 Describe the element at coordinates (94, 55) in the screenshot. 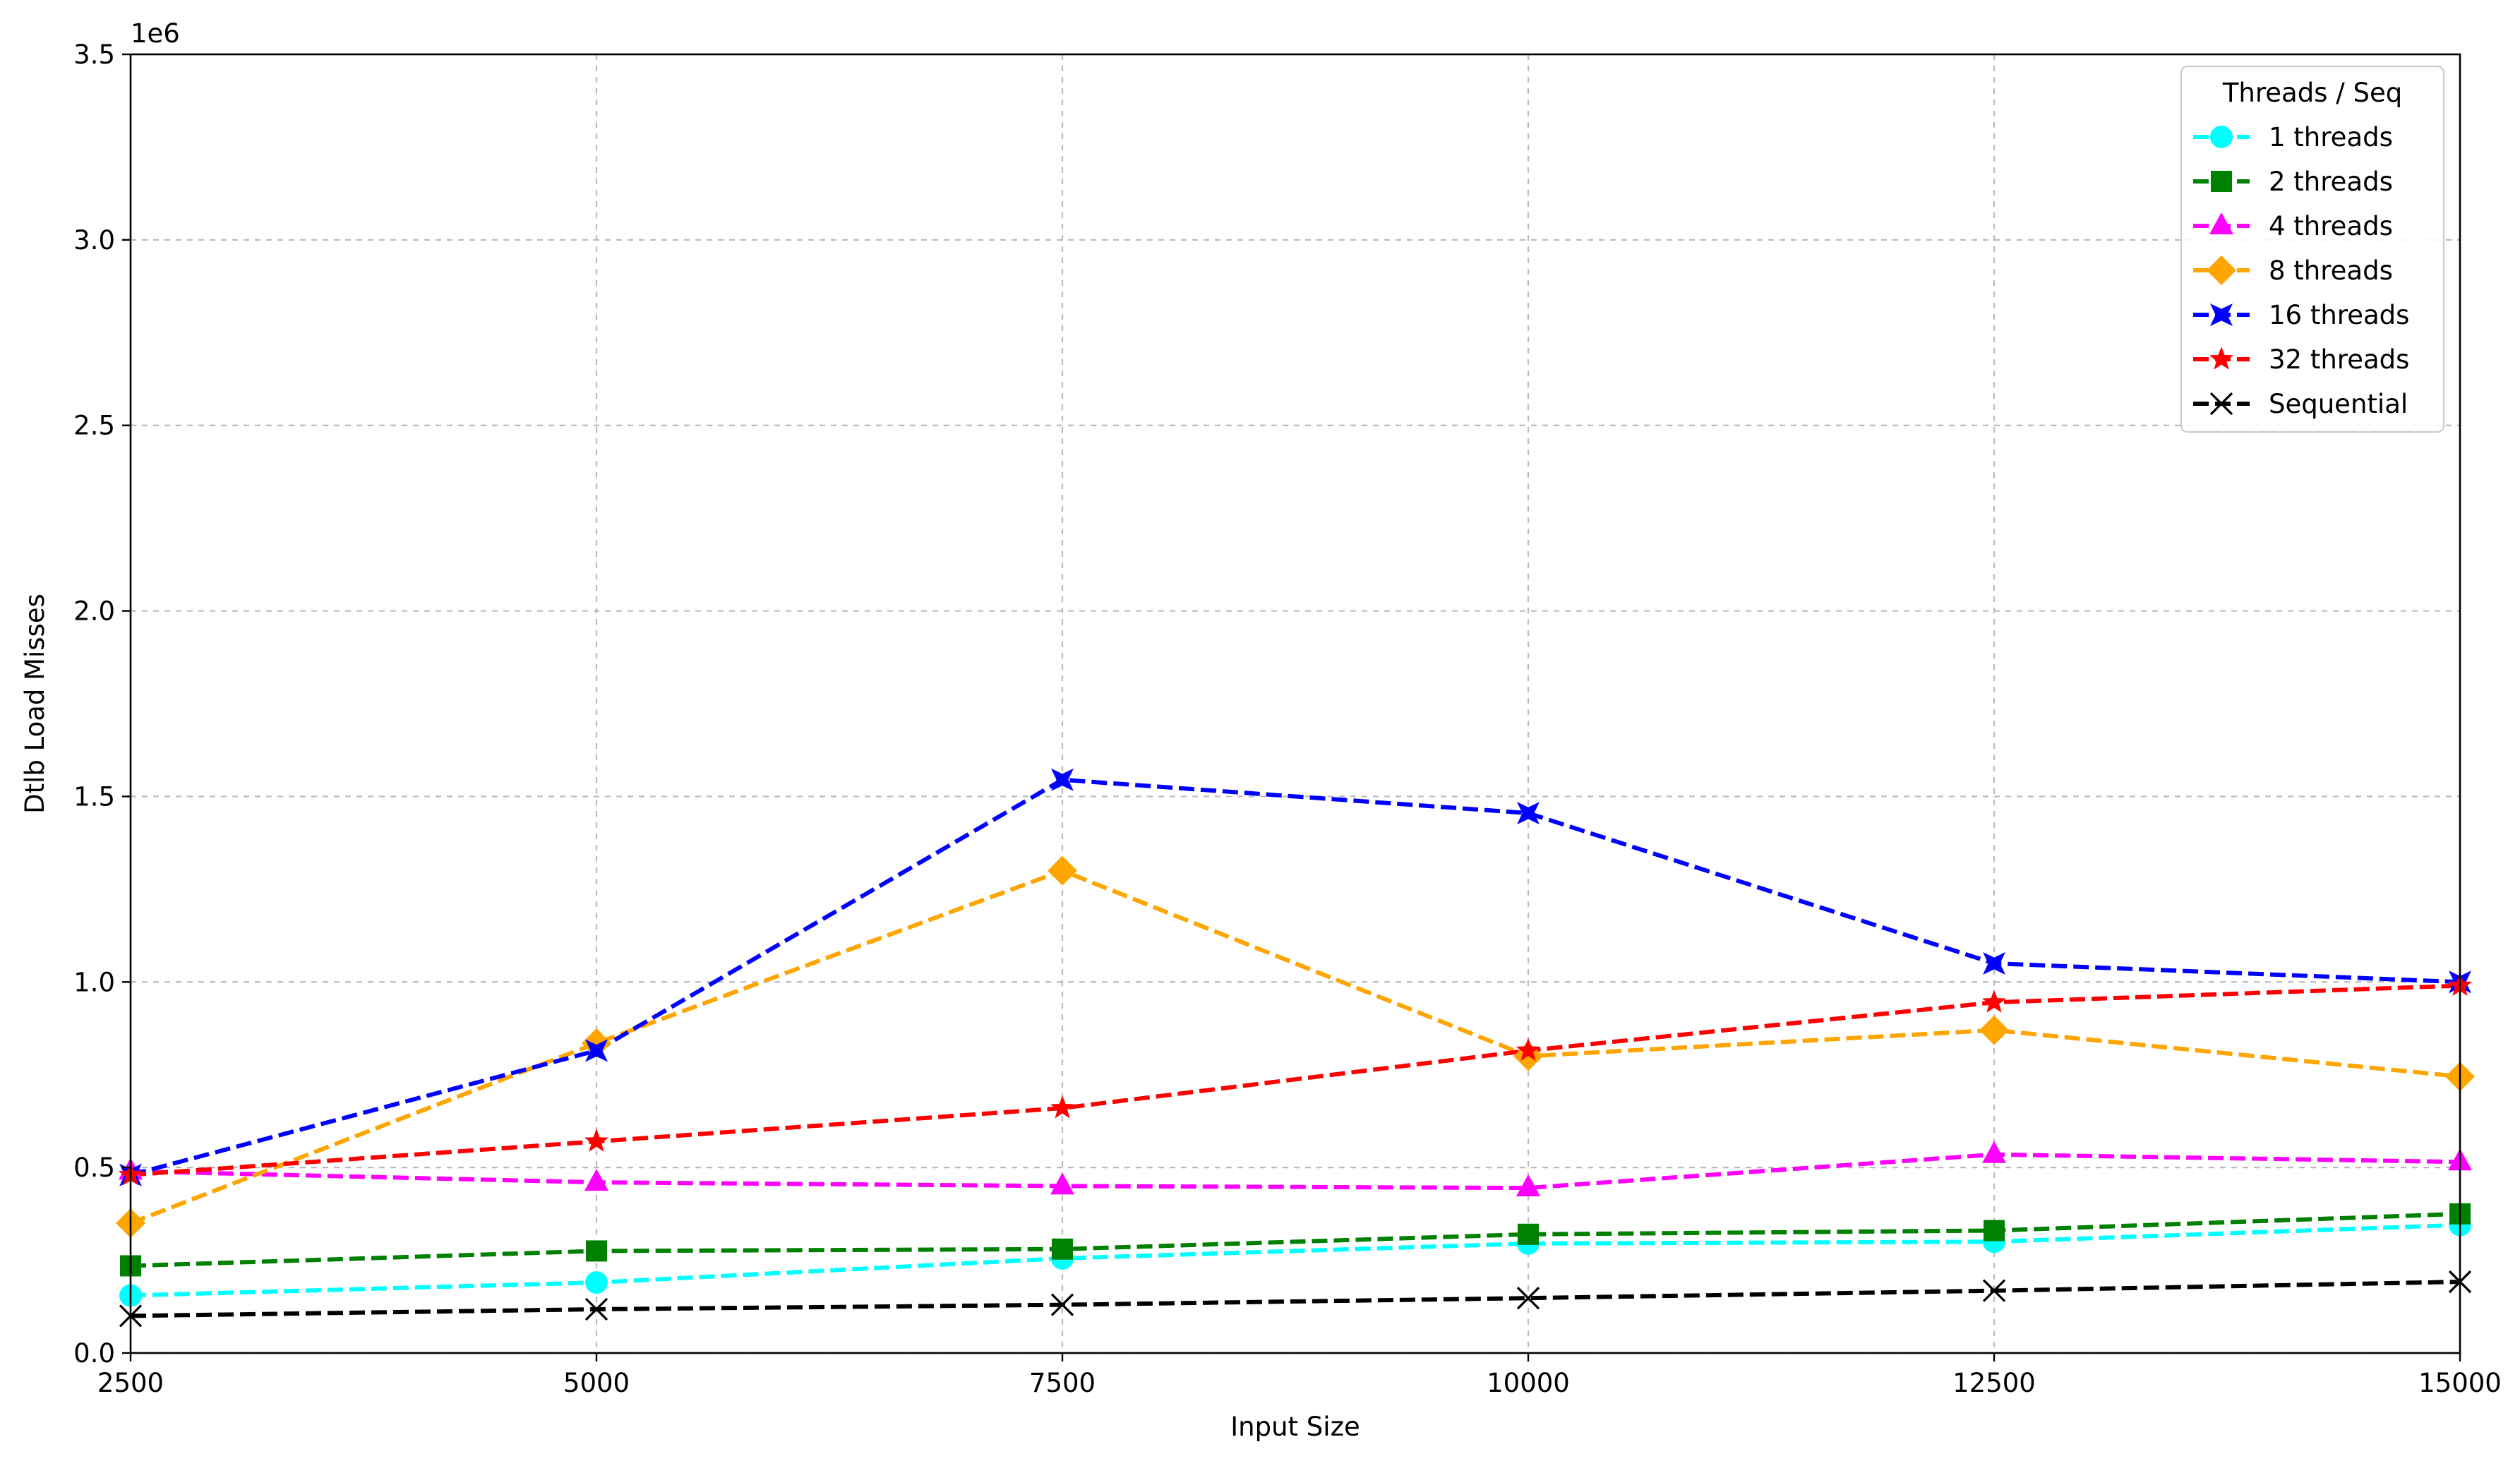

I see `y-tick-label: 3.5` at that location.